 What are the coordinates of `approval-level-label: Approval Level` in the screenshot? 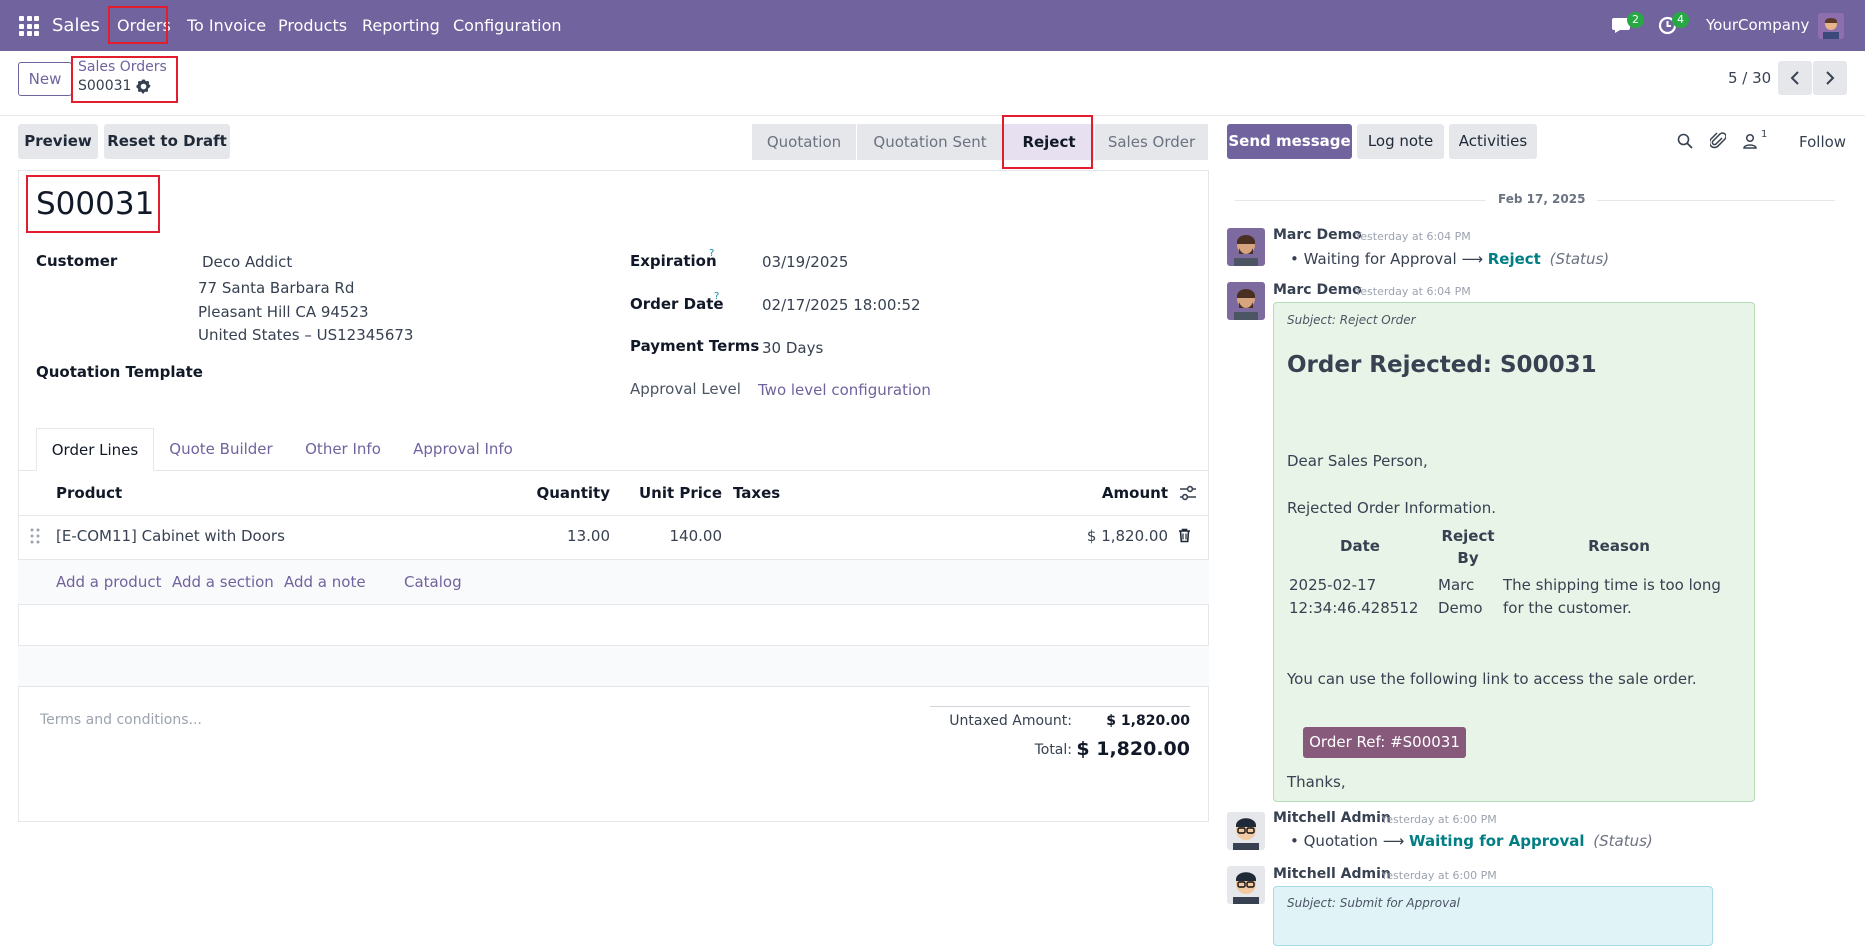 It's located at (685, 389).